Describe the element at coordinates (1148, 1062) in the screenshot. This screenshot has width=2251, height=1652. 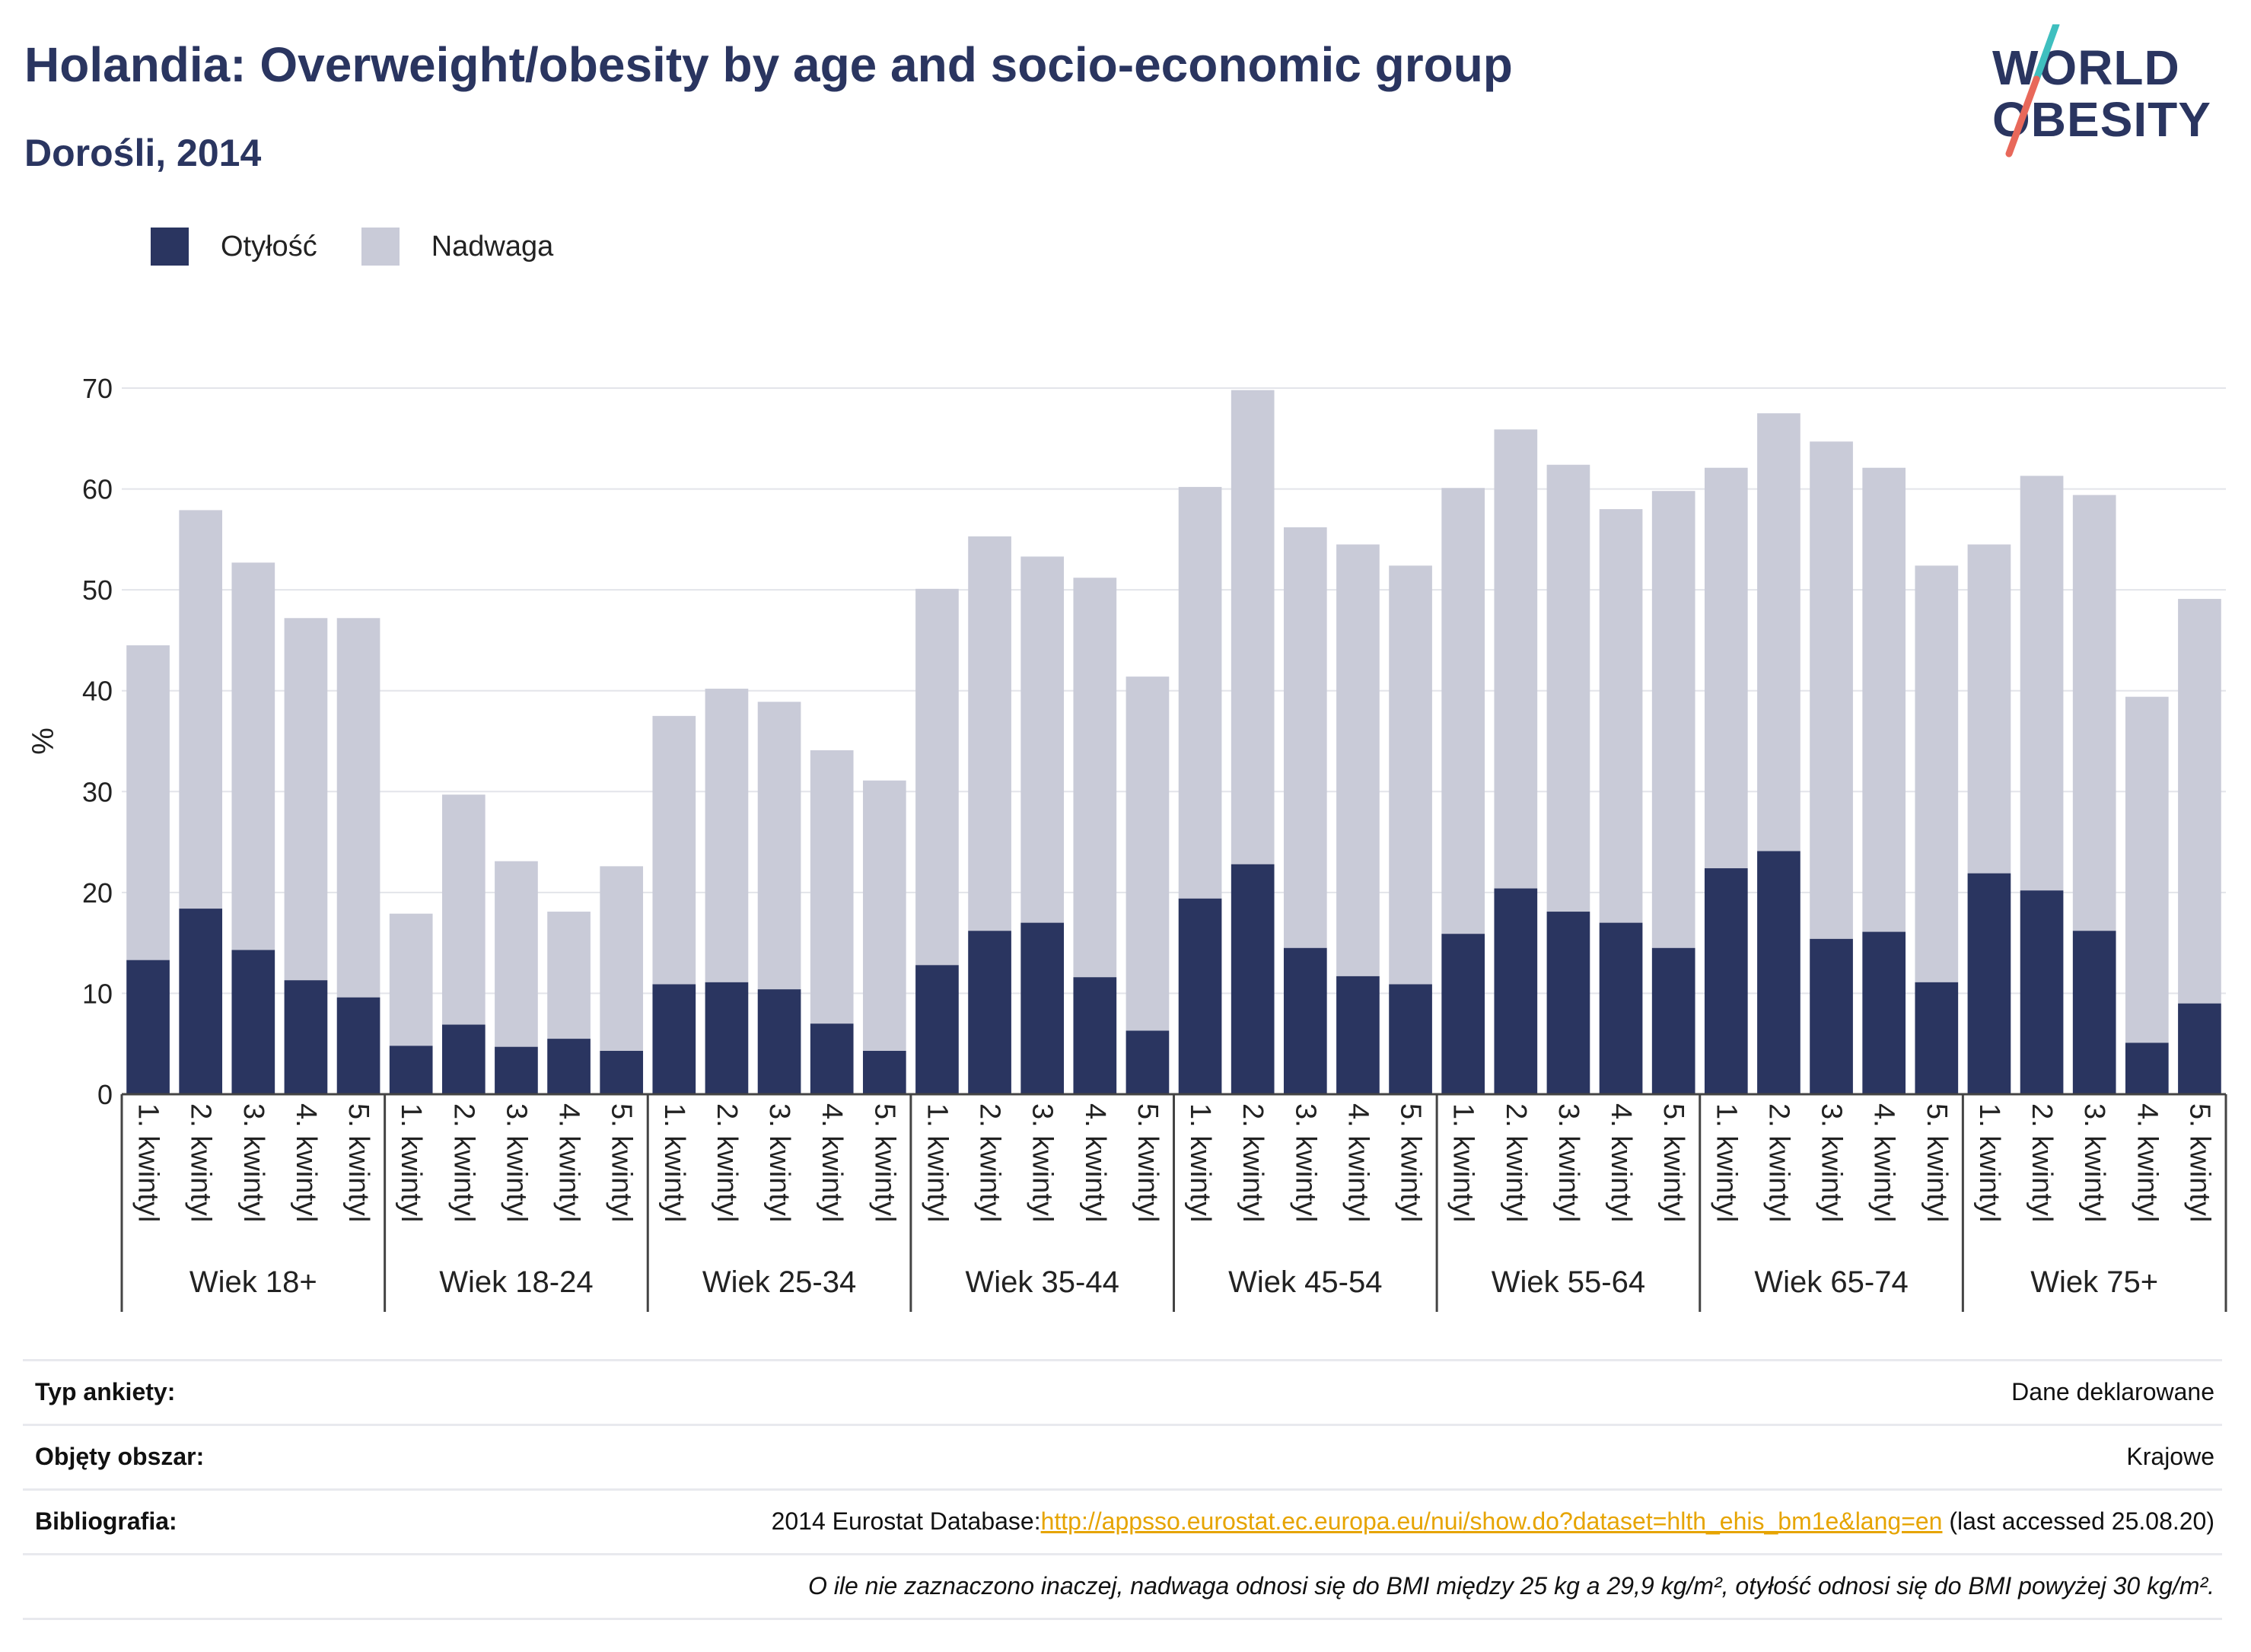
I see `bar-obesity-g4-q5` at that location.